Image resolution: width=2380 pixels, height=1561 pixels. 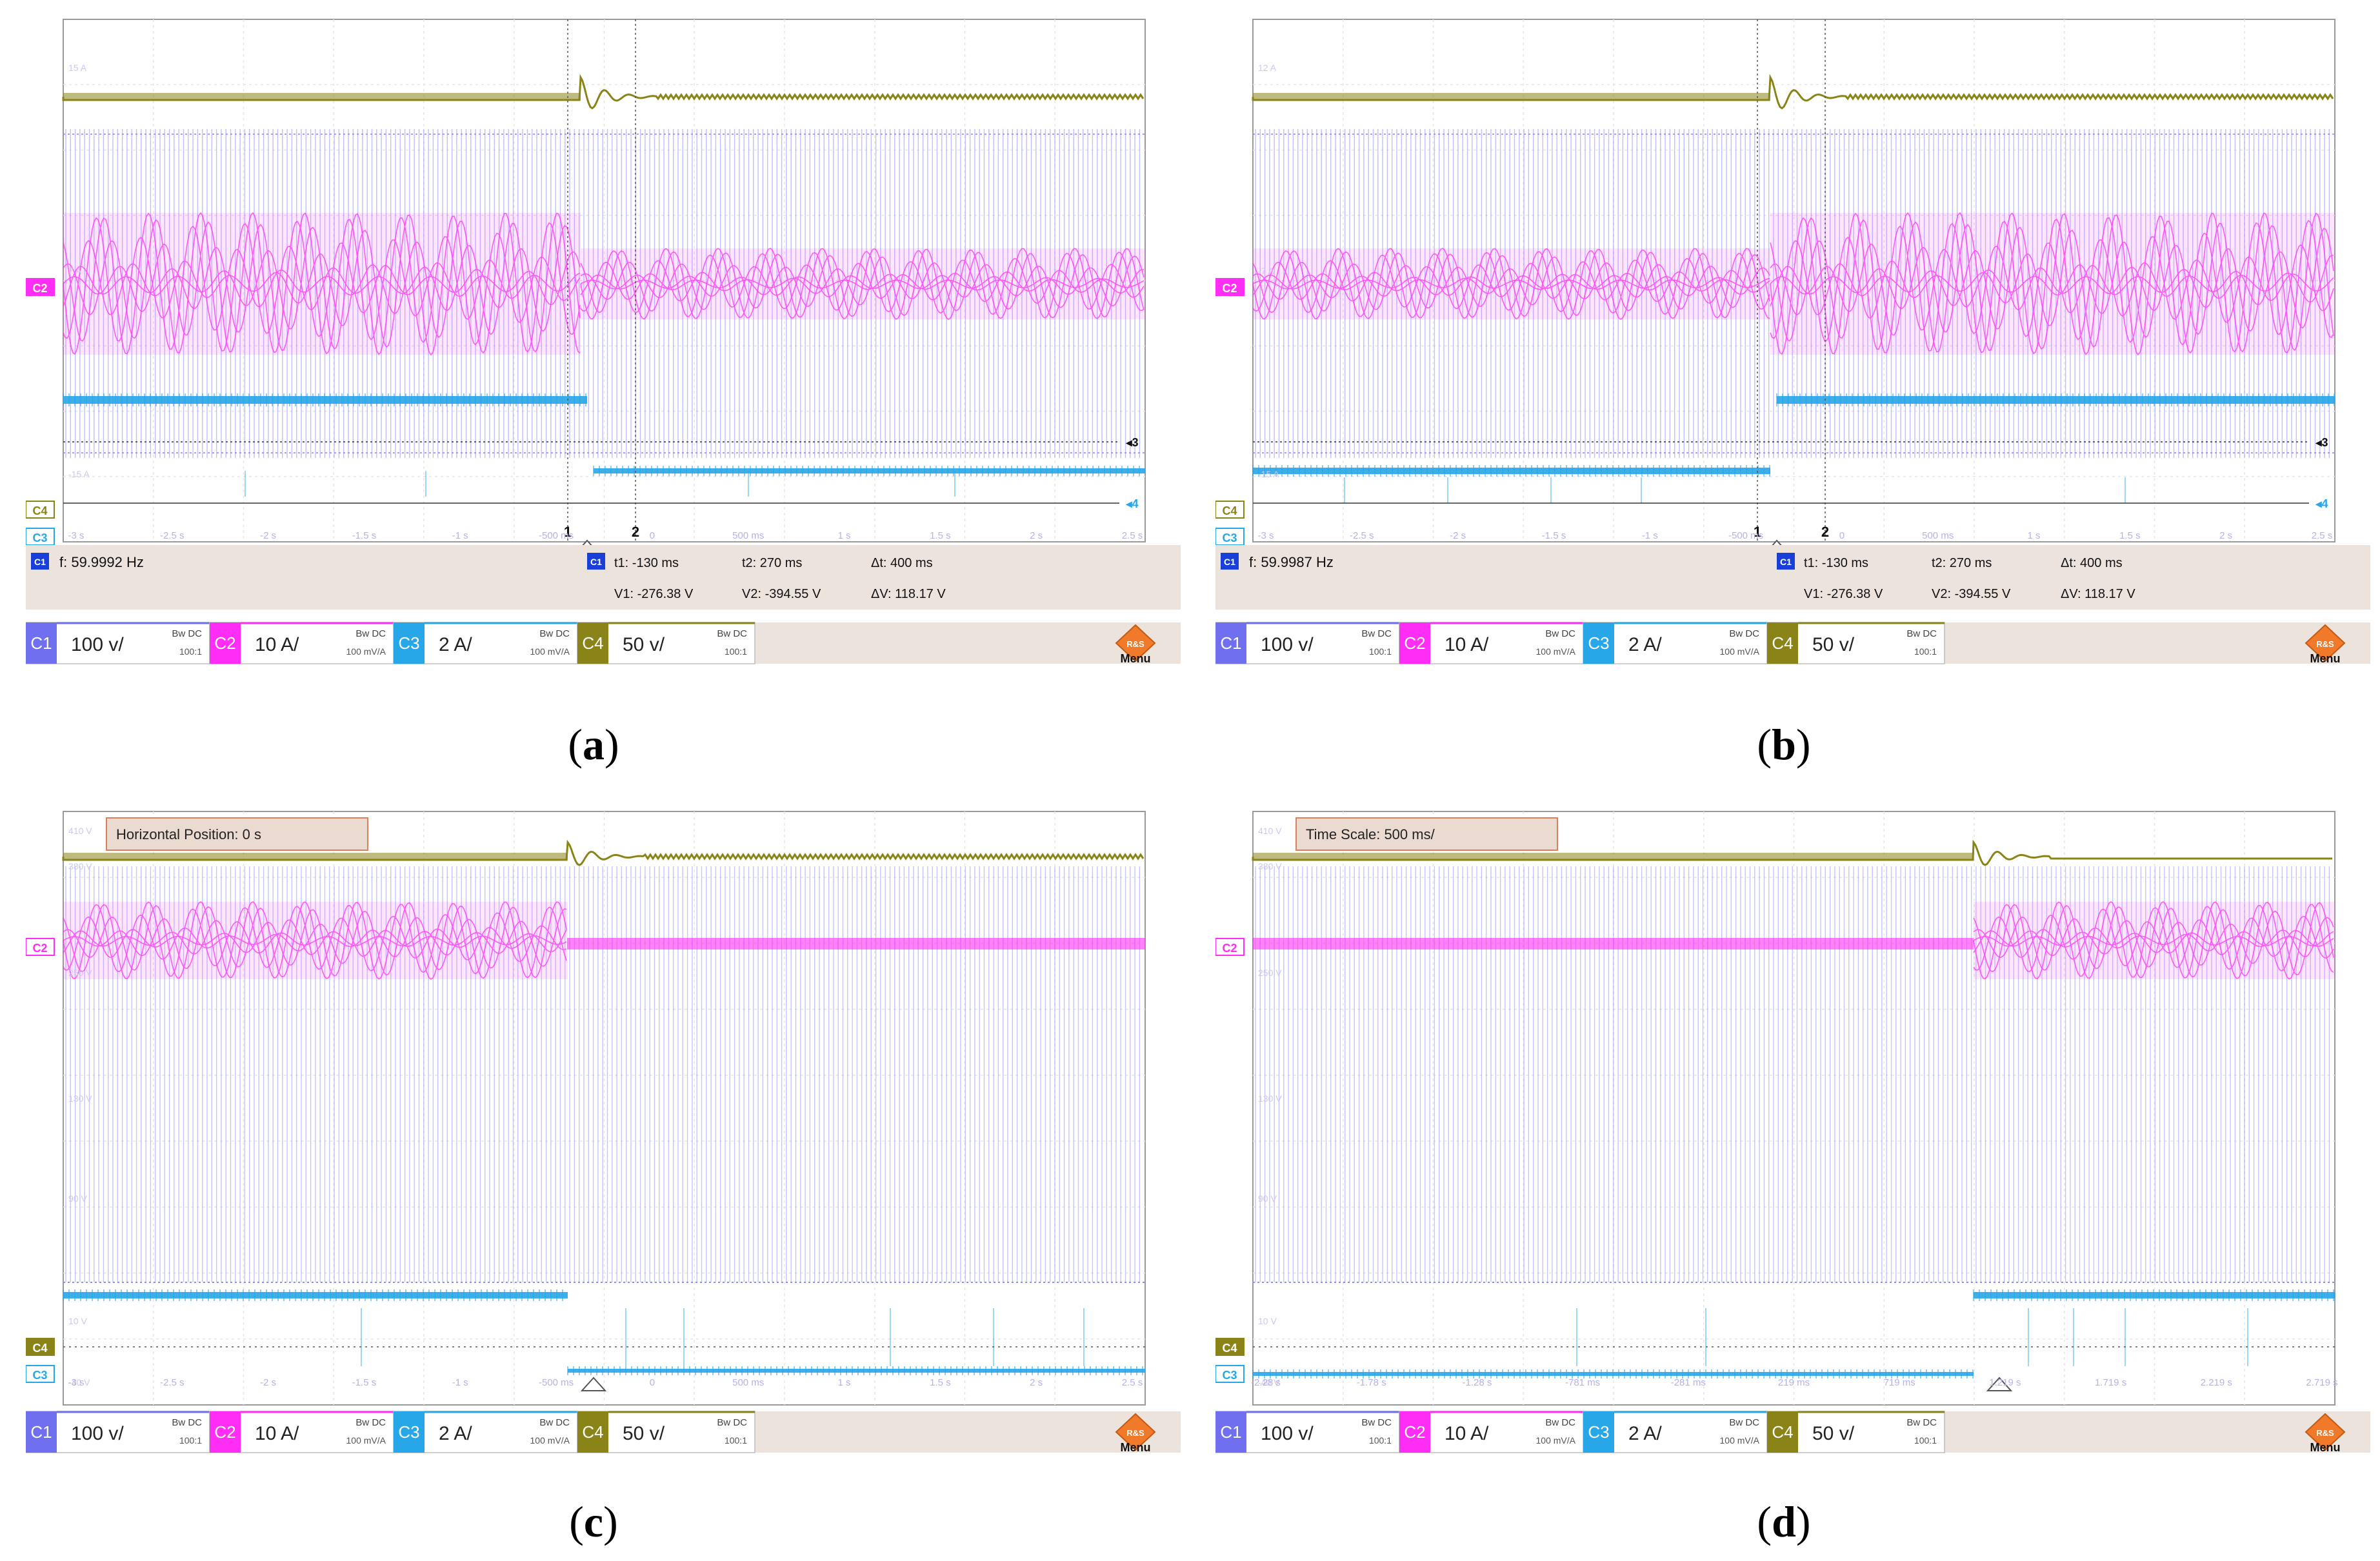 I want to click on cursor-marker-4: ◂4, so click(x=1131, y=503).